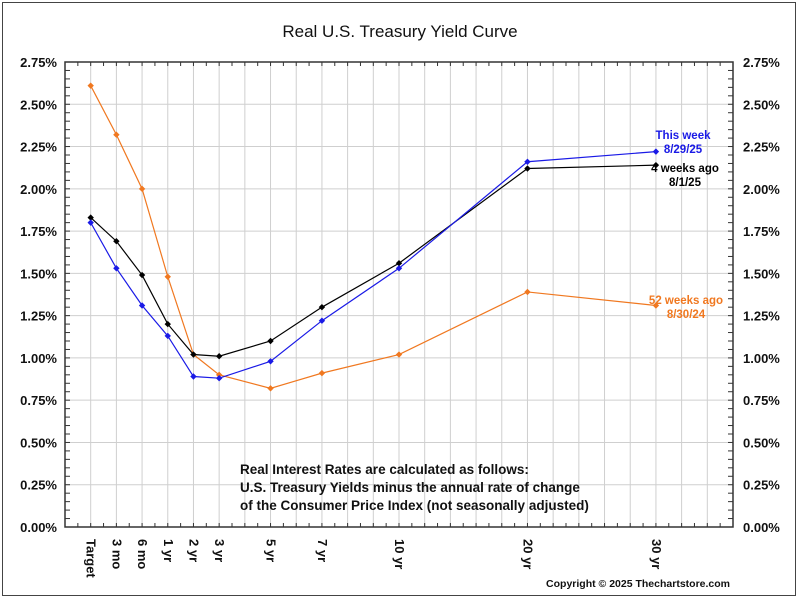 The image size is (800, 600). Describe the element at coordinates (761, 316) in the screenshot. I see `y-tick-label-right: 1.25%` at that location.